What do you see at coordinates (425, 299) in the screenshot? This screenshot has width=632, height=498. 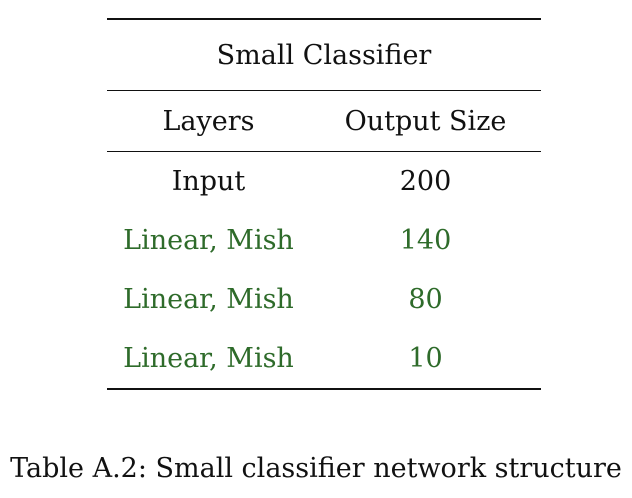 I see `output-size-cell: 80` at bounding box center [425, 299].